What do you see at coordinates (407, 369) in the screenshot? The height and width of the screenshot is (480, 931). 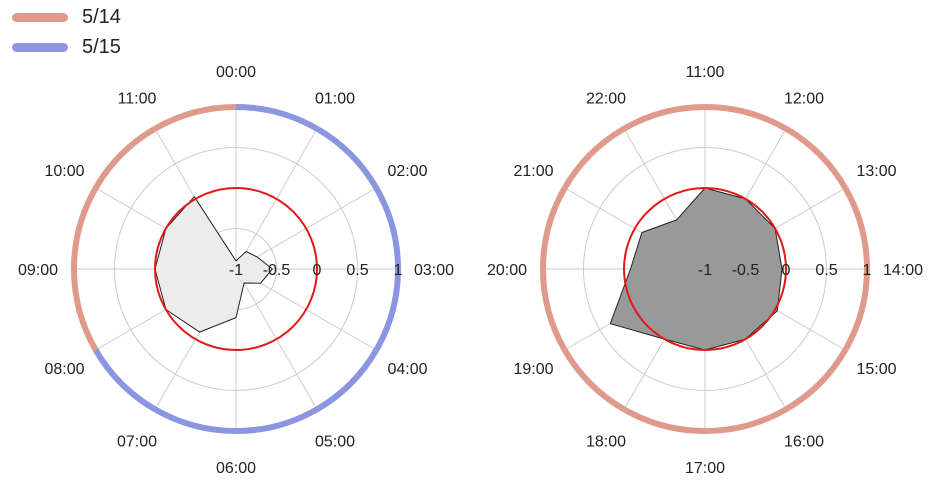 I see `hour-label: 04:00` at bounding box center [407, 369].